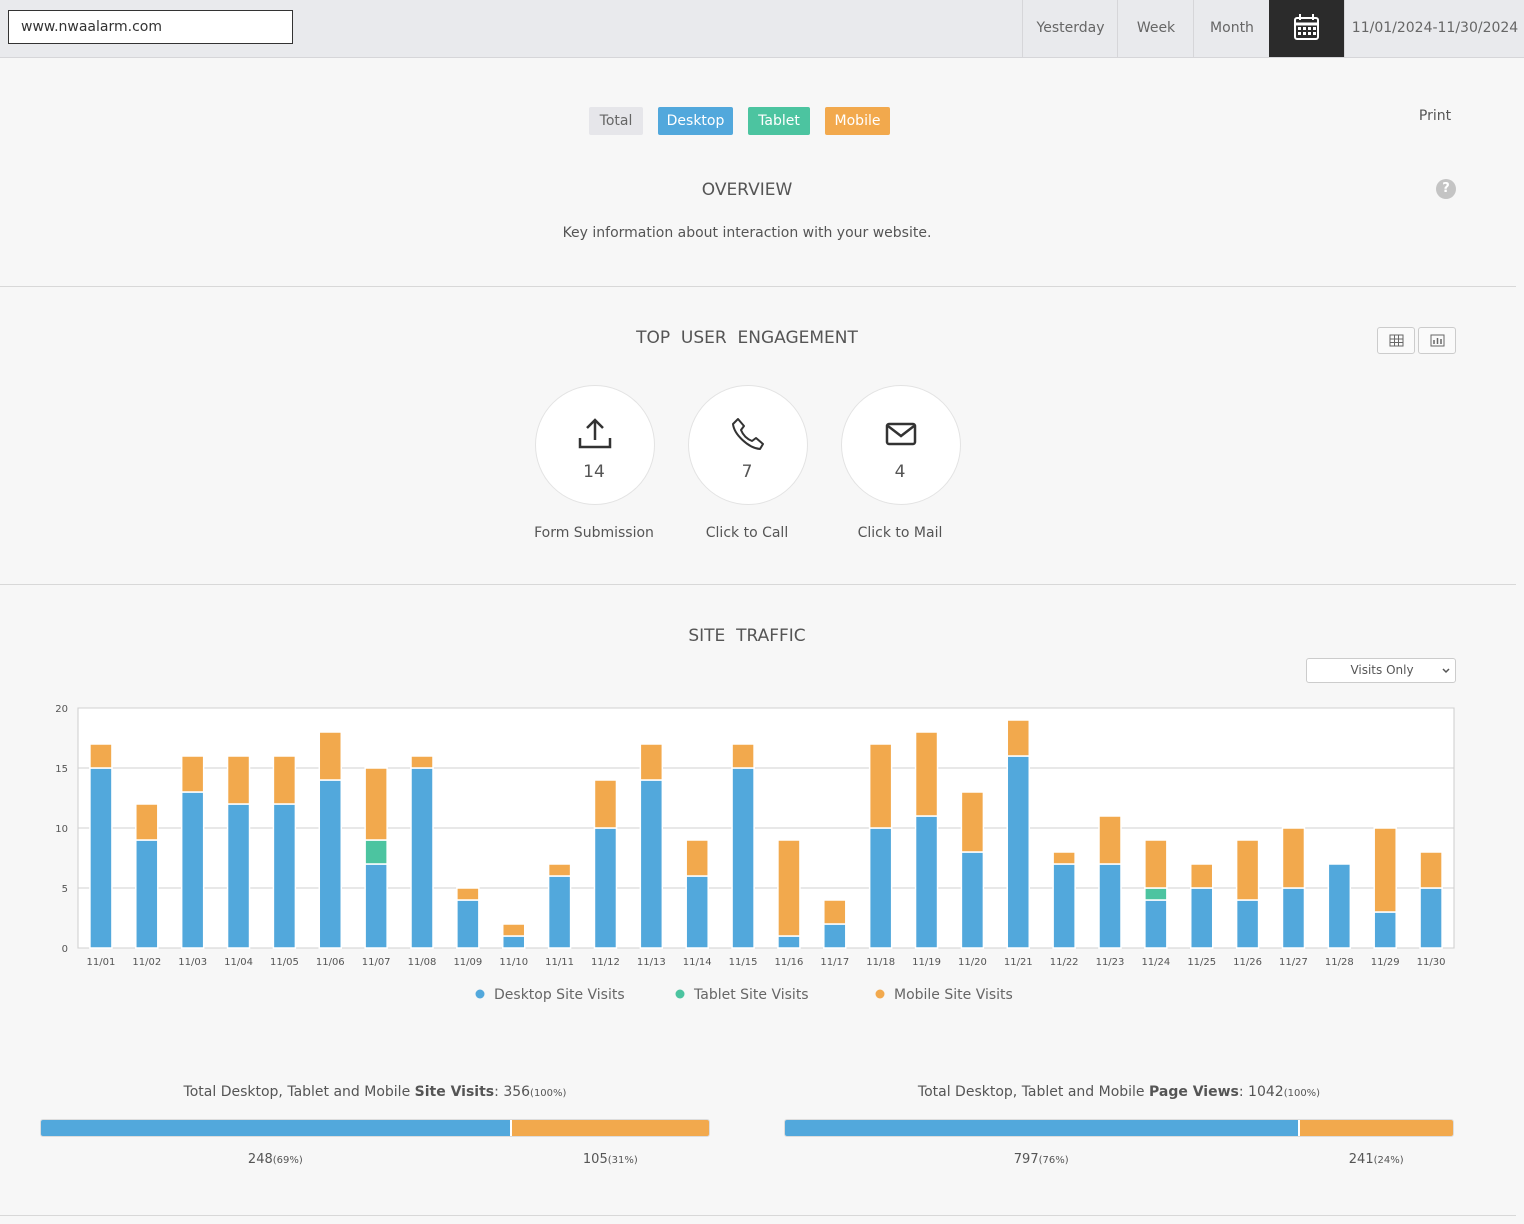 The image size is (1524, 1224). I want to click on segment-label: 105(31%), so click(610, 1159).